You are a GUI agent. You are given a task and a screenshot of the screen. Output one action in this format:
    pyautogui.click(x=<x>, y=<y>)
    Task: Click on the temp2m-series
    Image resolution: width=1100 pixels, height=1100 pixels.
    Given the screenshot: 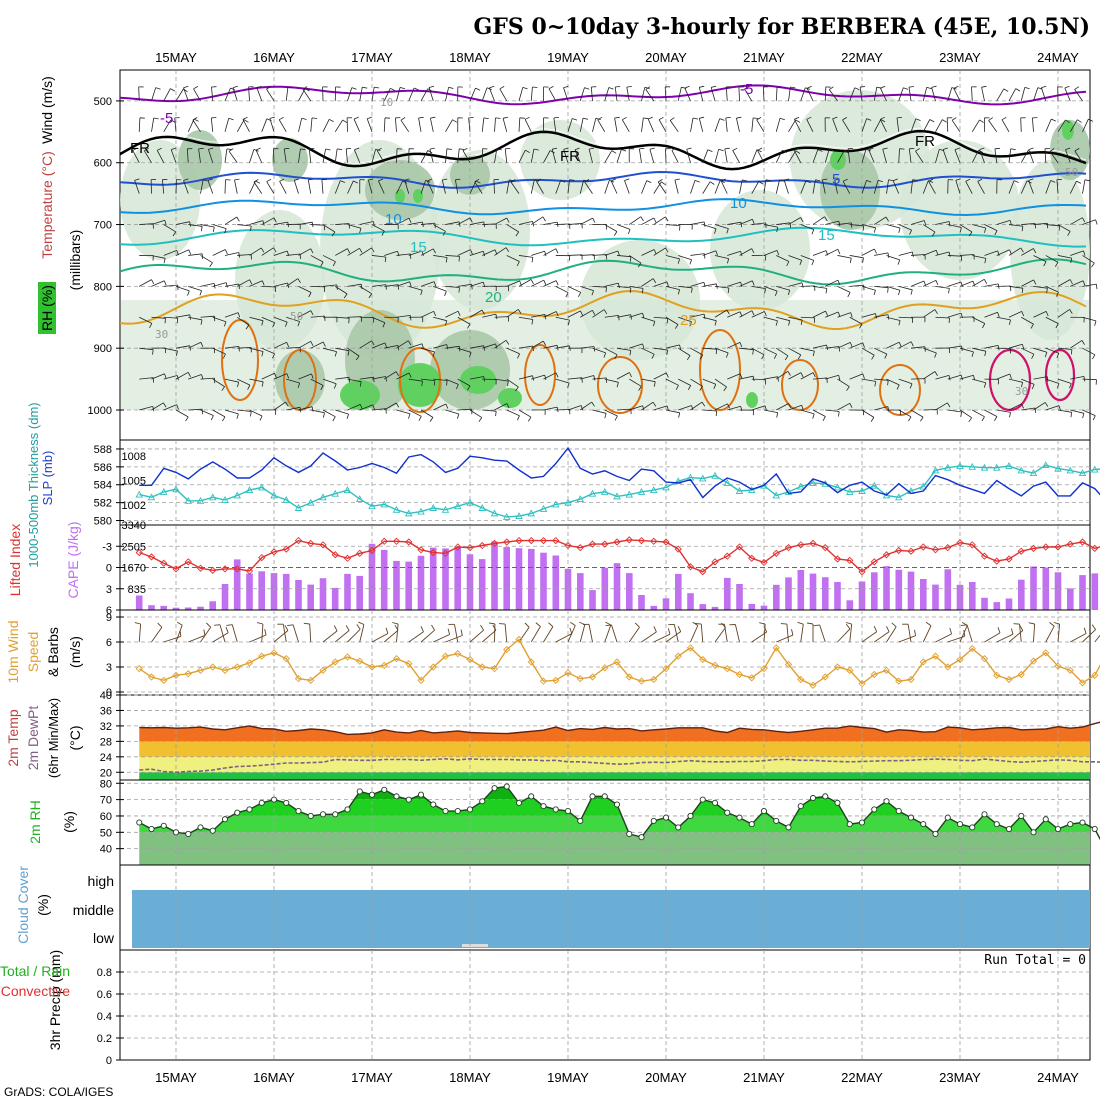 What is the action you would take?
    pyautogui.click(x=619, y=747)
    